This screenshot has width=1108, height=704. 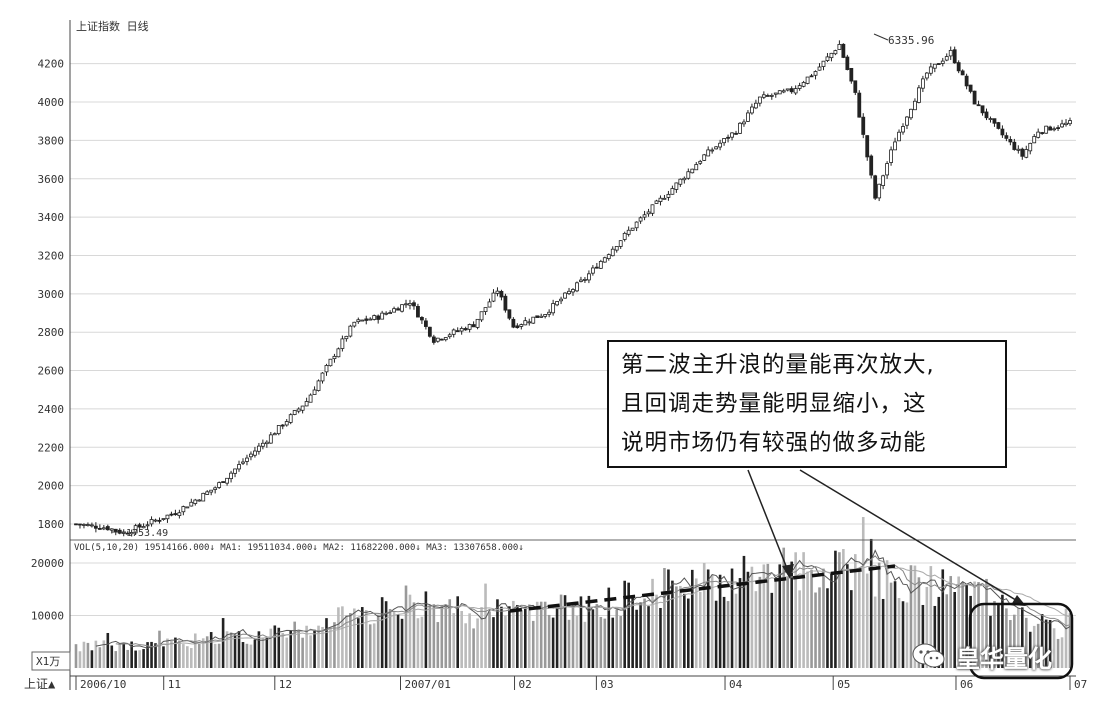 I want to click on low-price-label: 1753.49, so click(x=147, y=533).